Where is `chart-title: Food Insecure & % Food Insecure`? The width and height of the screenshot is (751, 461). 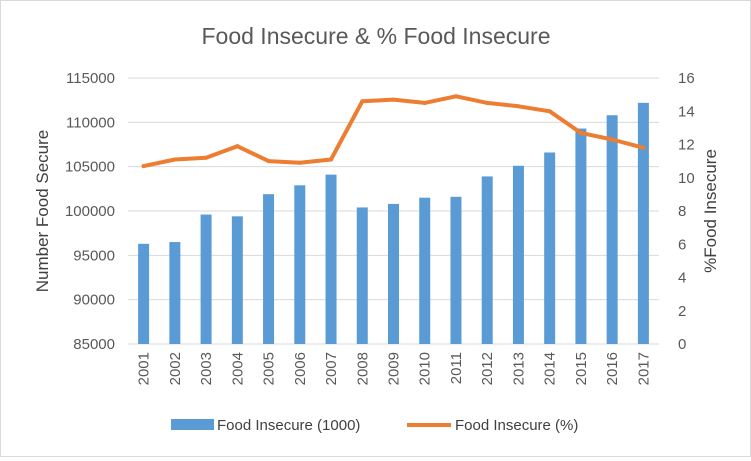
chart-title: Food Insecure & % Food Insecure is located at coordinates (375, 36).